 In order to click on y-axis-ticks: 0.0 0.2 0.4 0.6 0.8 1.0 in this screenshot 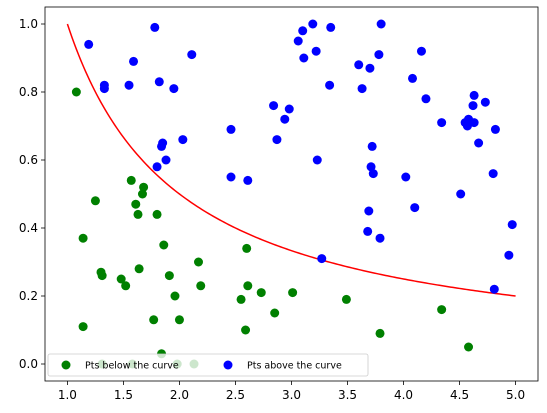, I will do `click(32, 194)`.